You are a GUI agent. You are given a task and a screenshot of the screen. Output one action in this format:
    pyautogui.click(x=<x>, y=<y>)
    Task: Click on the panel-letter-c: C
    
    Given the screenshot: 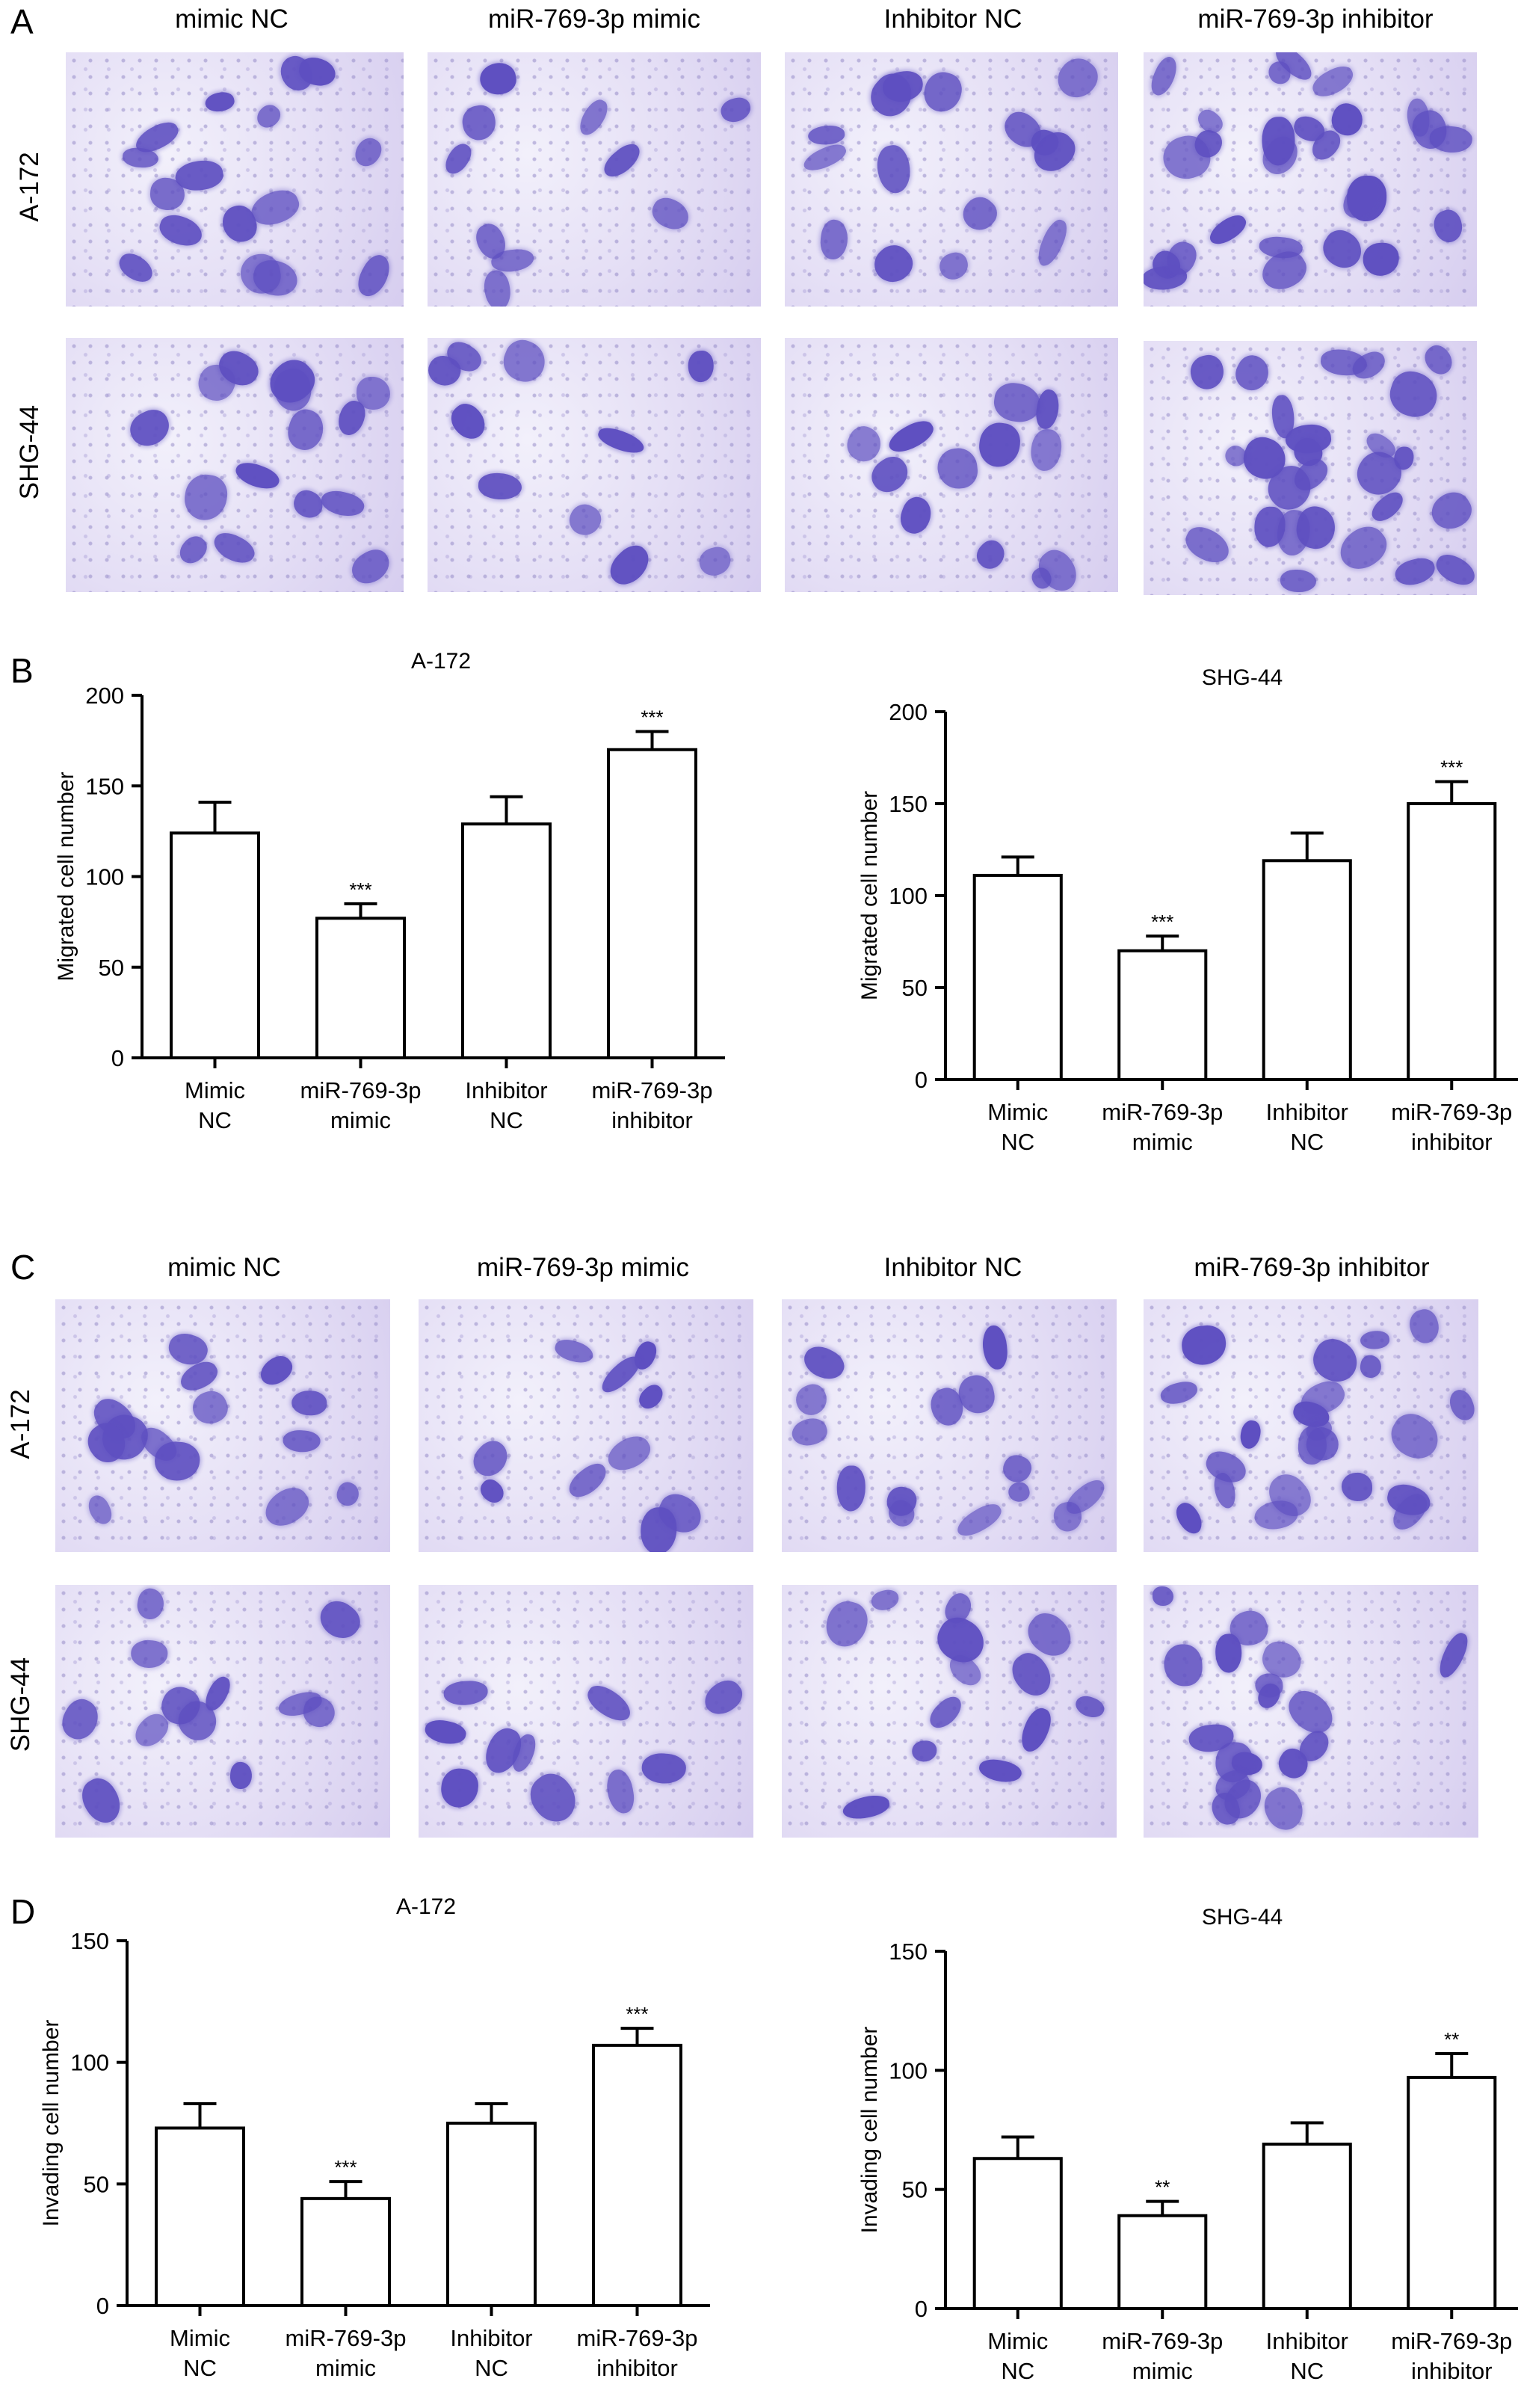 What is the action you would take?
    pyautogui.click(x=23, y=1267)
    